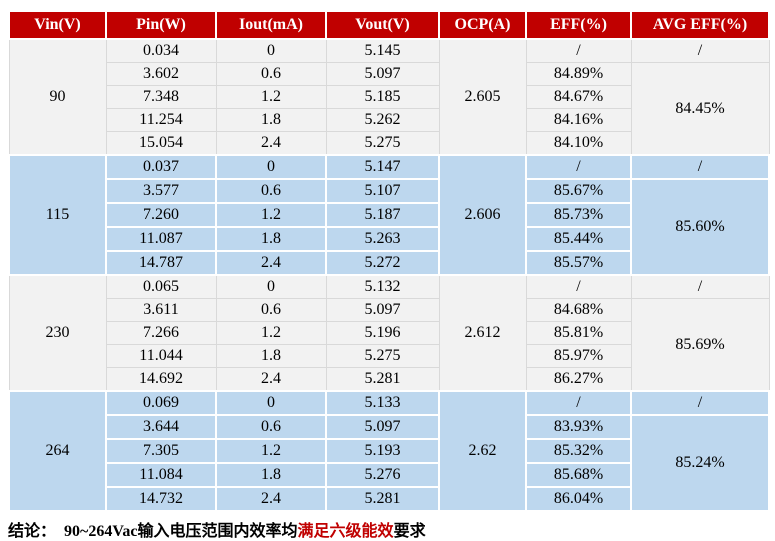 This screenshot has width=775, height=541. I want to click on table-row: 14.787 2.4 5.272 85.57%, so click(389, 263).